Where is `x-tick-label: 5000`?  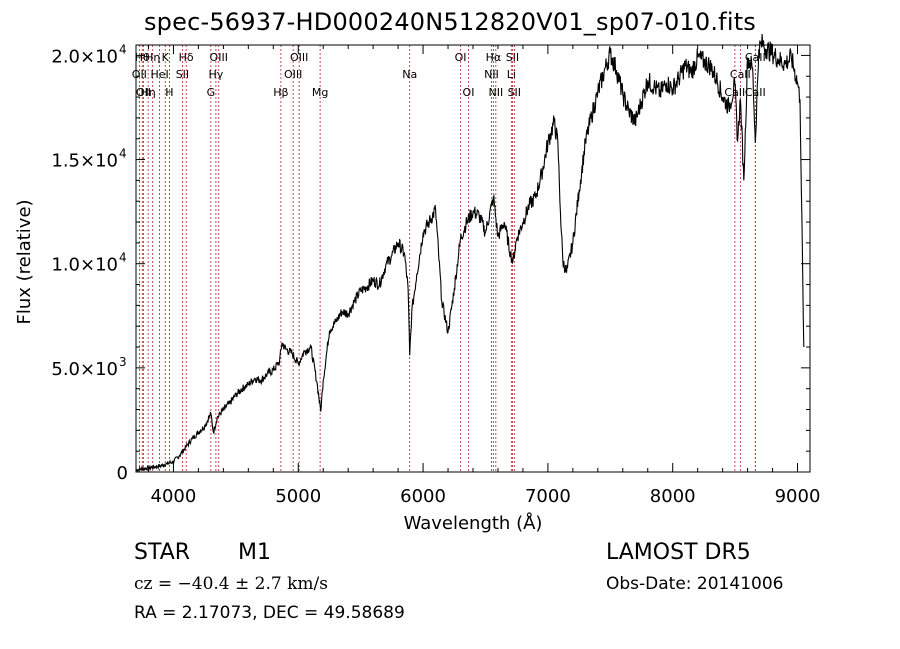 x-tick-label: 5000 is located at coordinates (298, 496).